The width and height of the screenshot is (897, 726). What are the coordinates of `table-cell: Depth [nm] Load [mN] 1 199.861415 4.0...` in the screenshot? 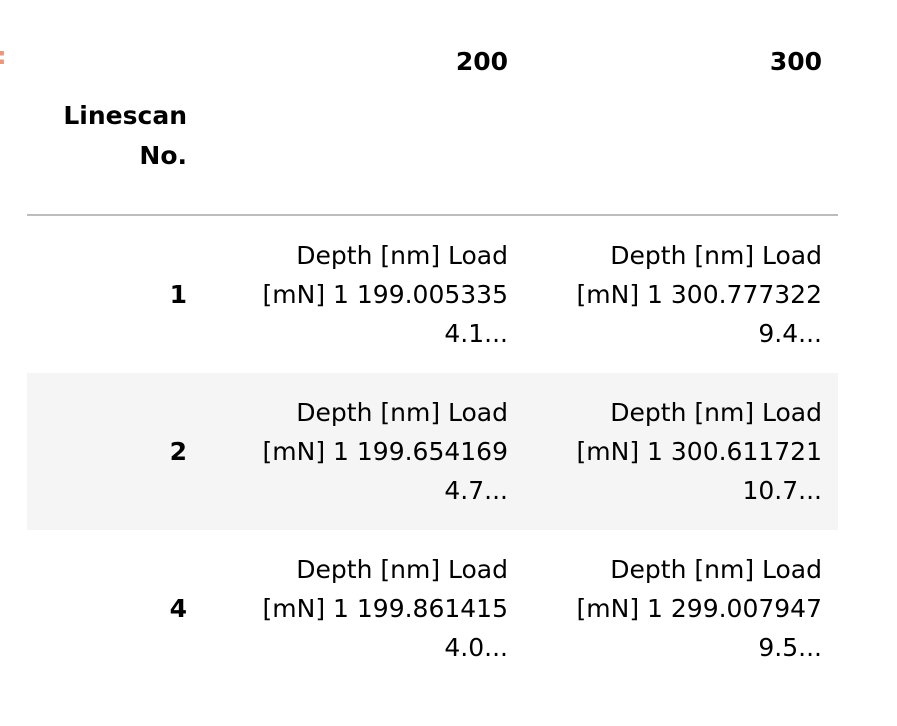 It's located at (385, 608).